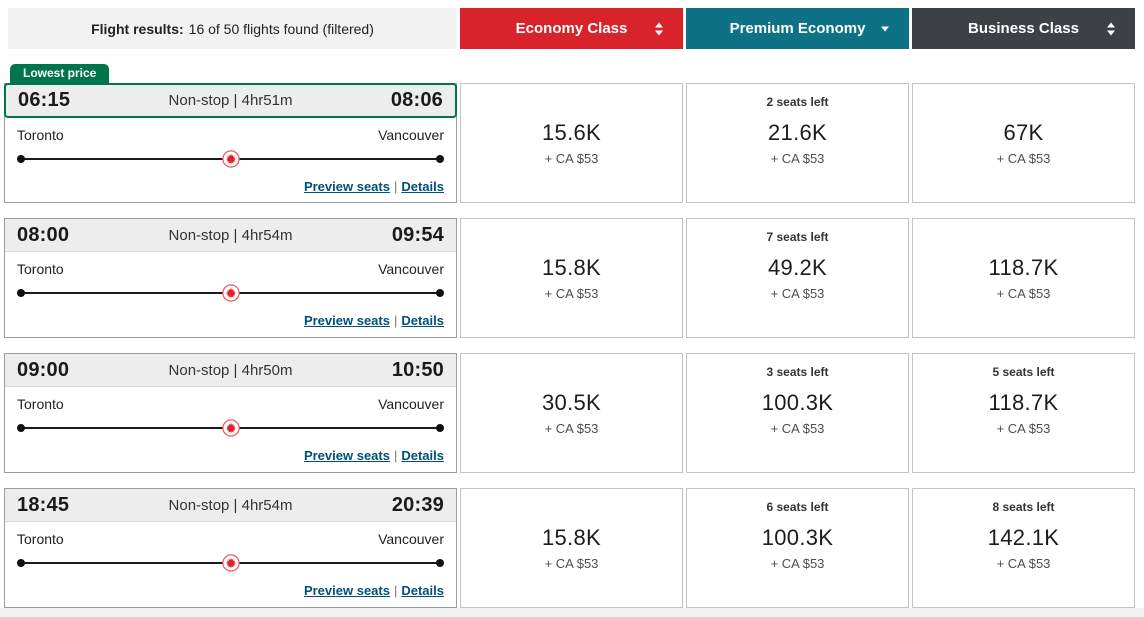 This screenshot has height=617, width=1144. I want to click on cabin-button-premium-economy: Premium Economy, so click(797, 28).